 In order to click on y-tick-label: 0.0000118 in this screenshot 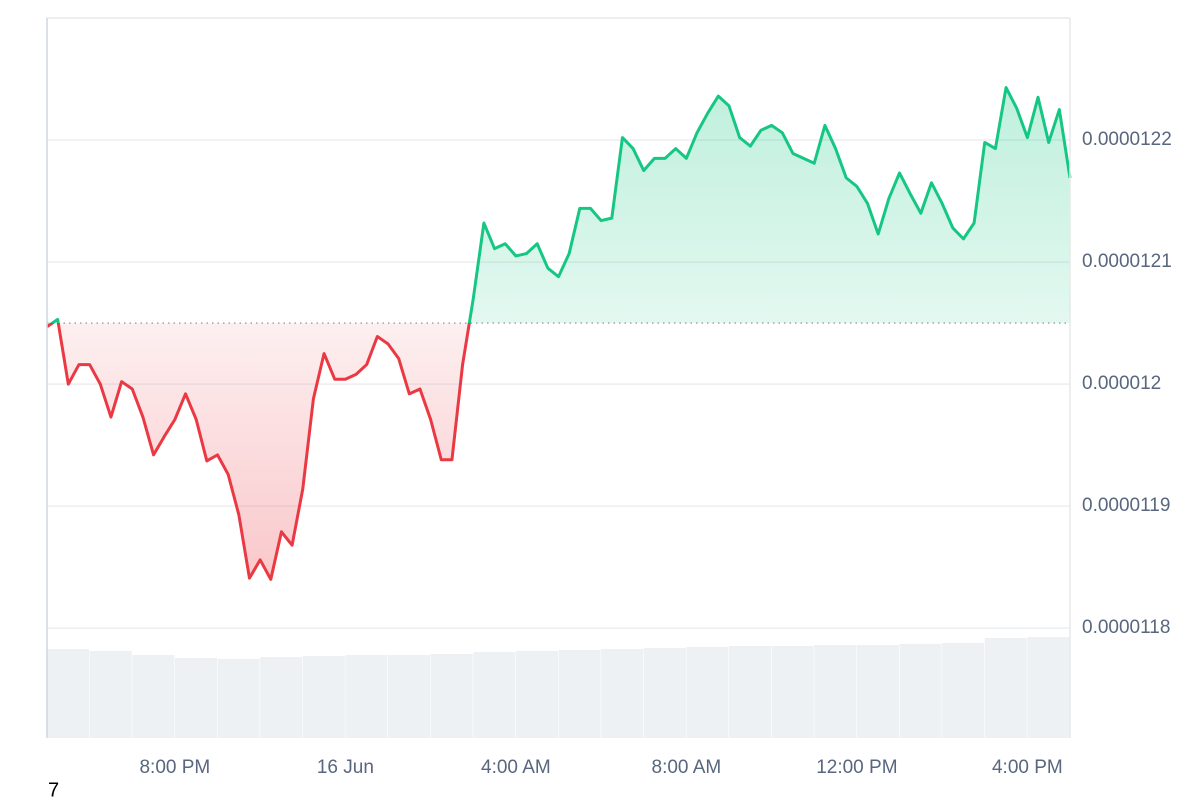, I will do `click(1126, 627)`.